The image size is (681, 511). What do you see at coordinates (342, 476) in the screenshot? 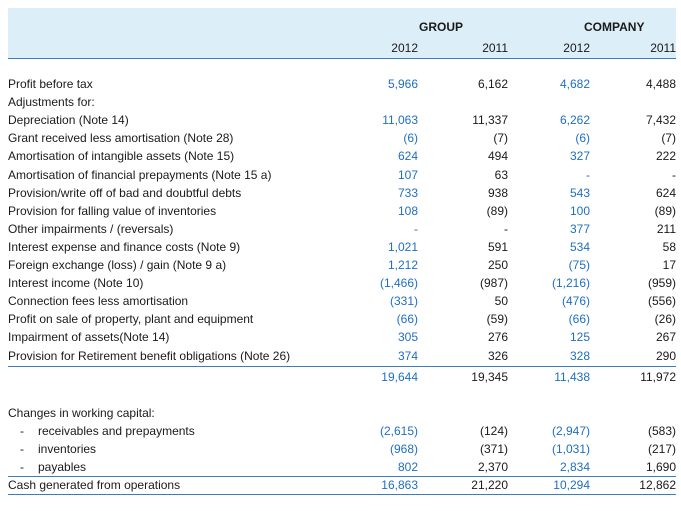
I see `total-rule-top` at bounding box center [342, 476].